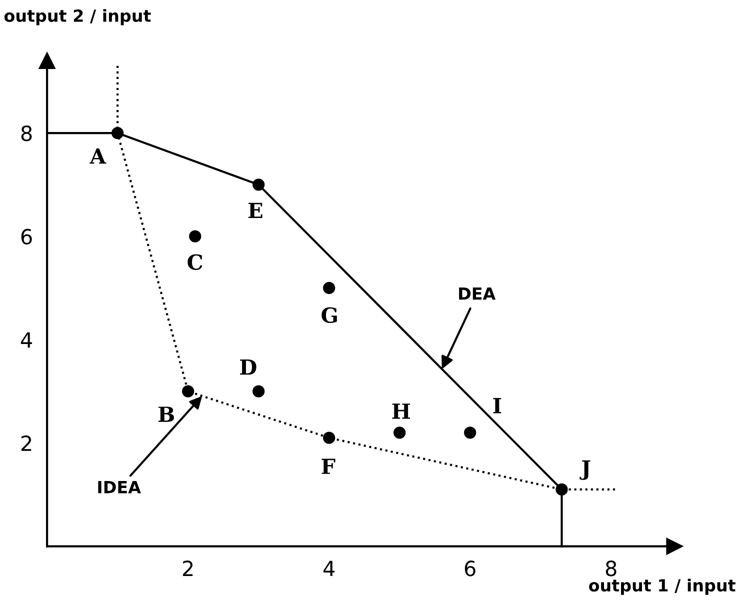  Describe the element at coordinates (470, 568) in the screenshot. I see `x-tick-label: 6` at that location.